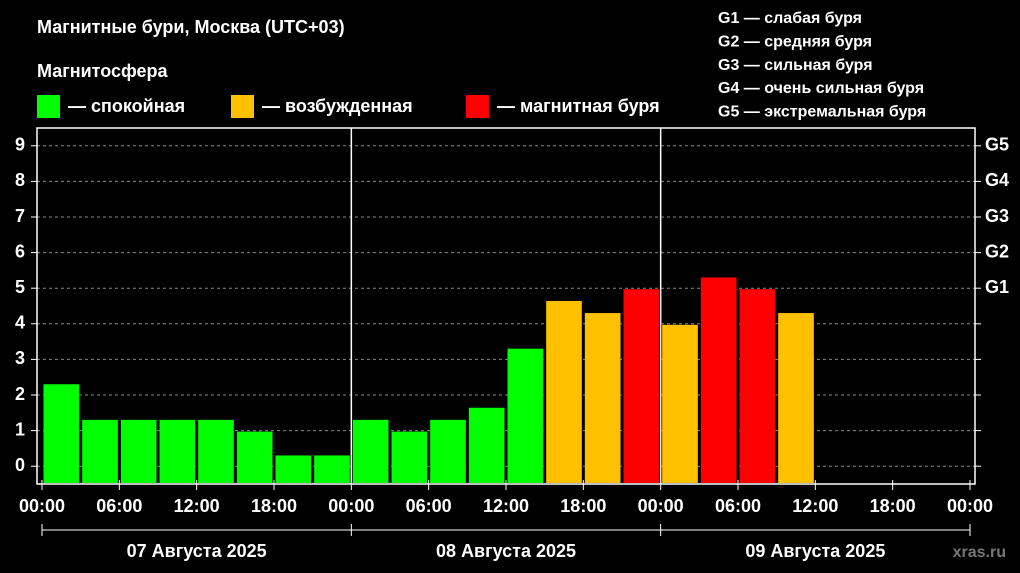  What do you see at coordinates (997, 145) in the screenshot?
I see `y2-tick-label: G5` at bounding box center [997, 145].